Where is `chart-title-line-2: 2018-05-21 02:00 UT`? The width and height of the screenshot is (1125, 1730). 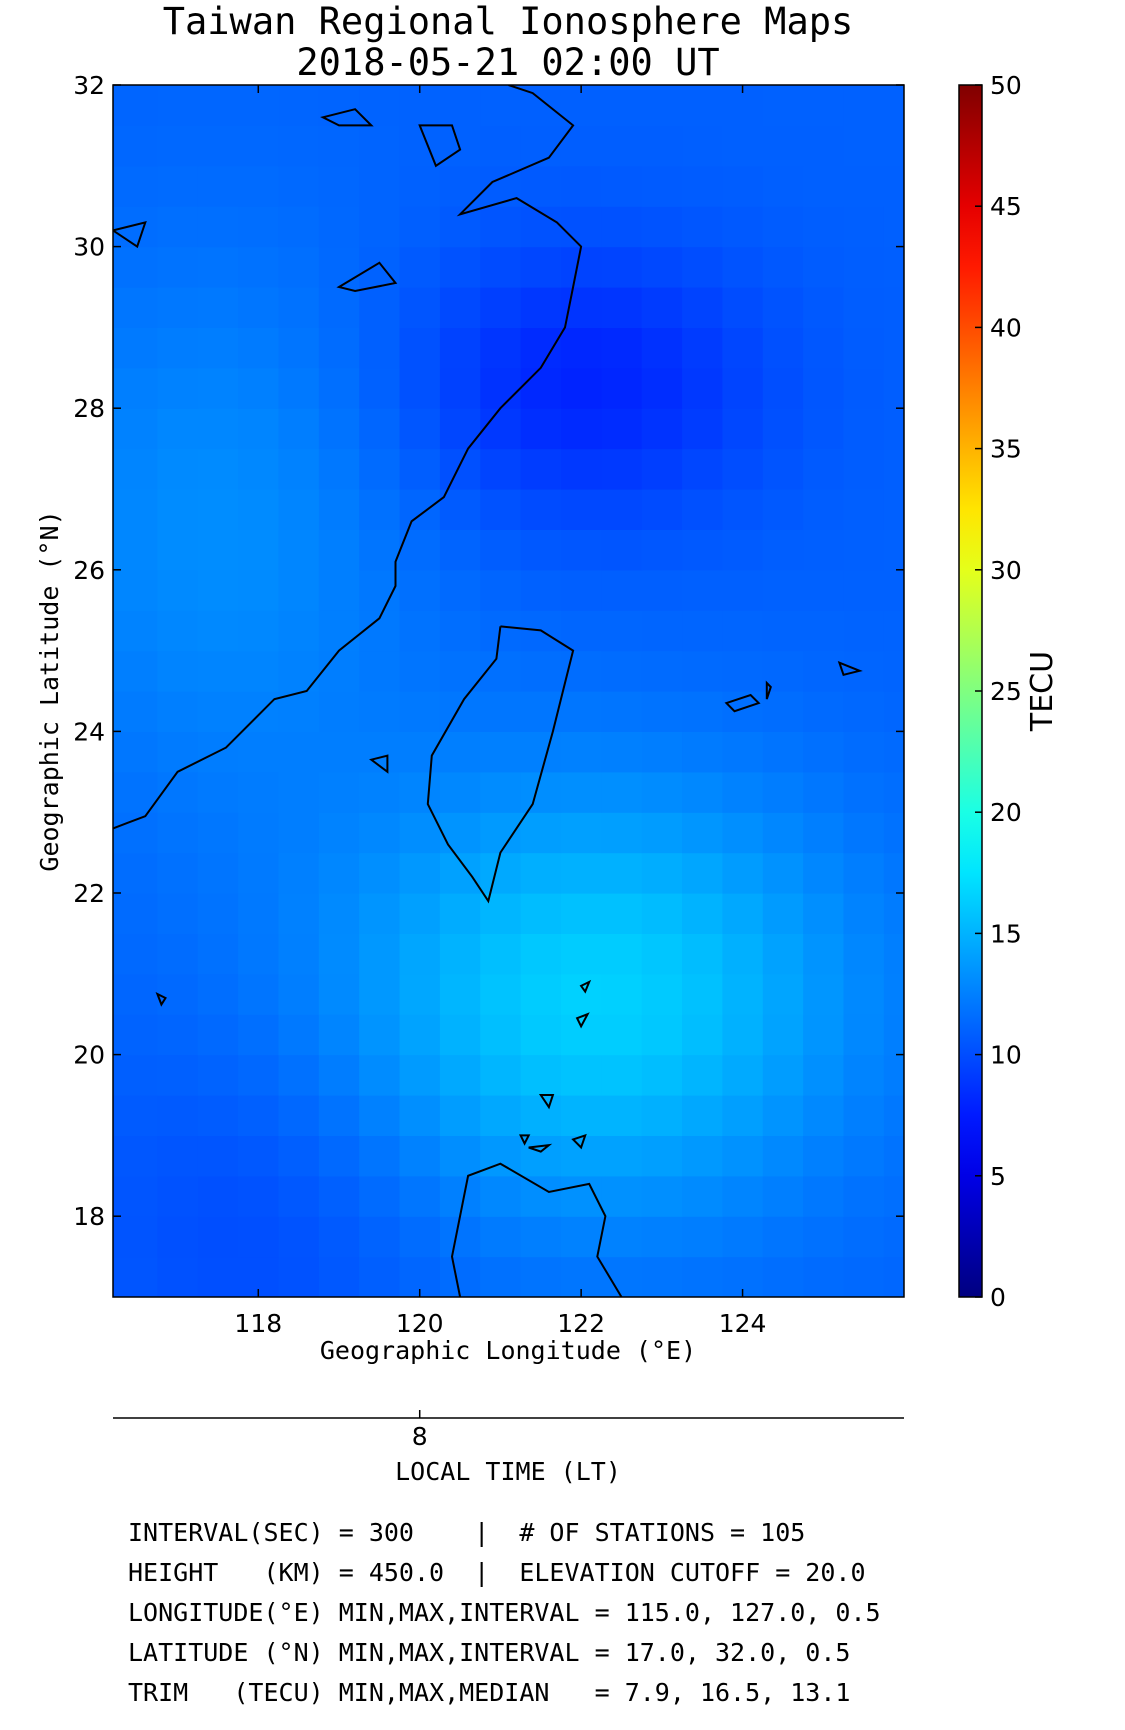 chart-title-line-2: 2018-05-21 02:00 UT is located at coordinates (507, 62).